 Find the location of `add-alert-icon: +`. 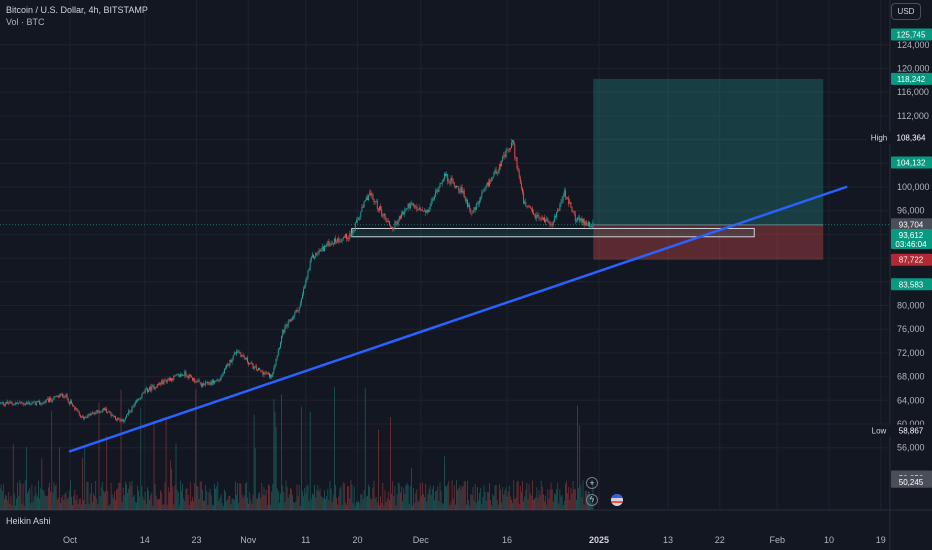

add-alert-icon: + is located at coordinates (592, 483).